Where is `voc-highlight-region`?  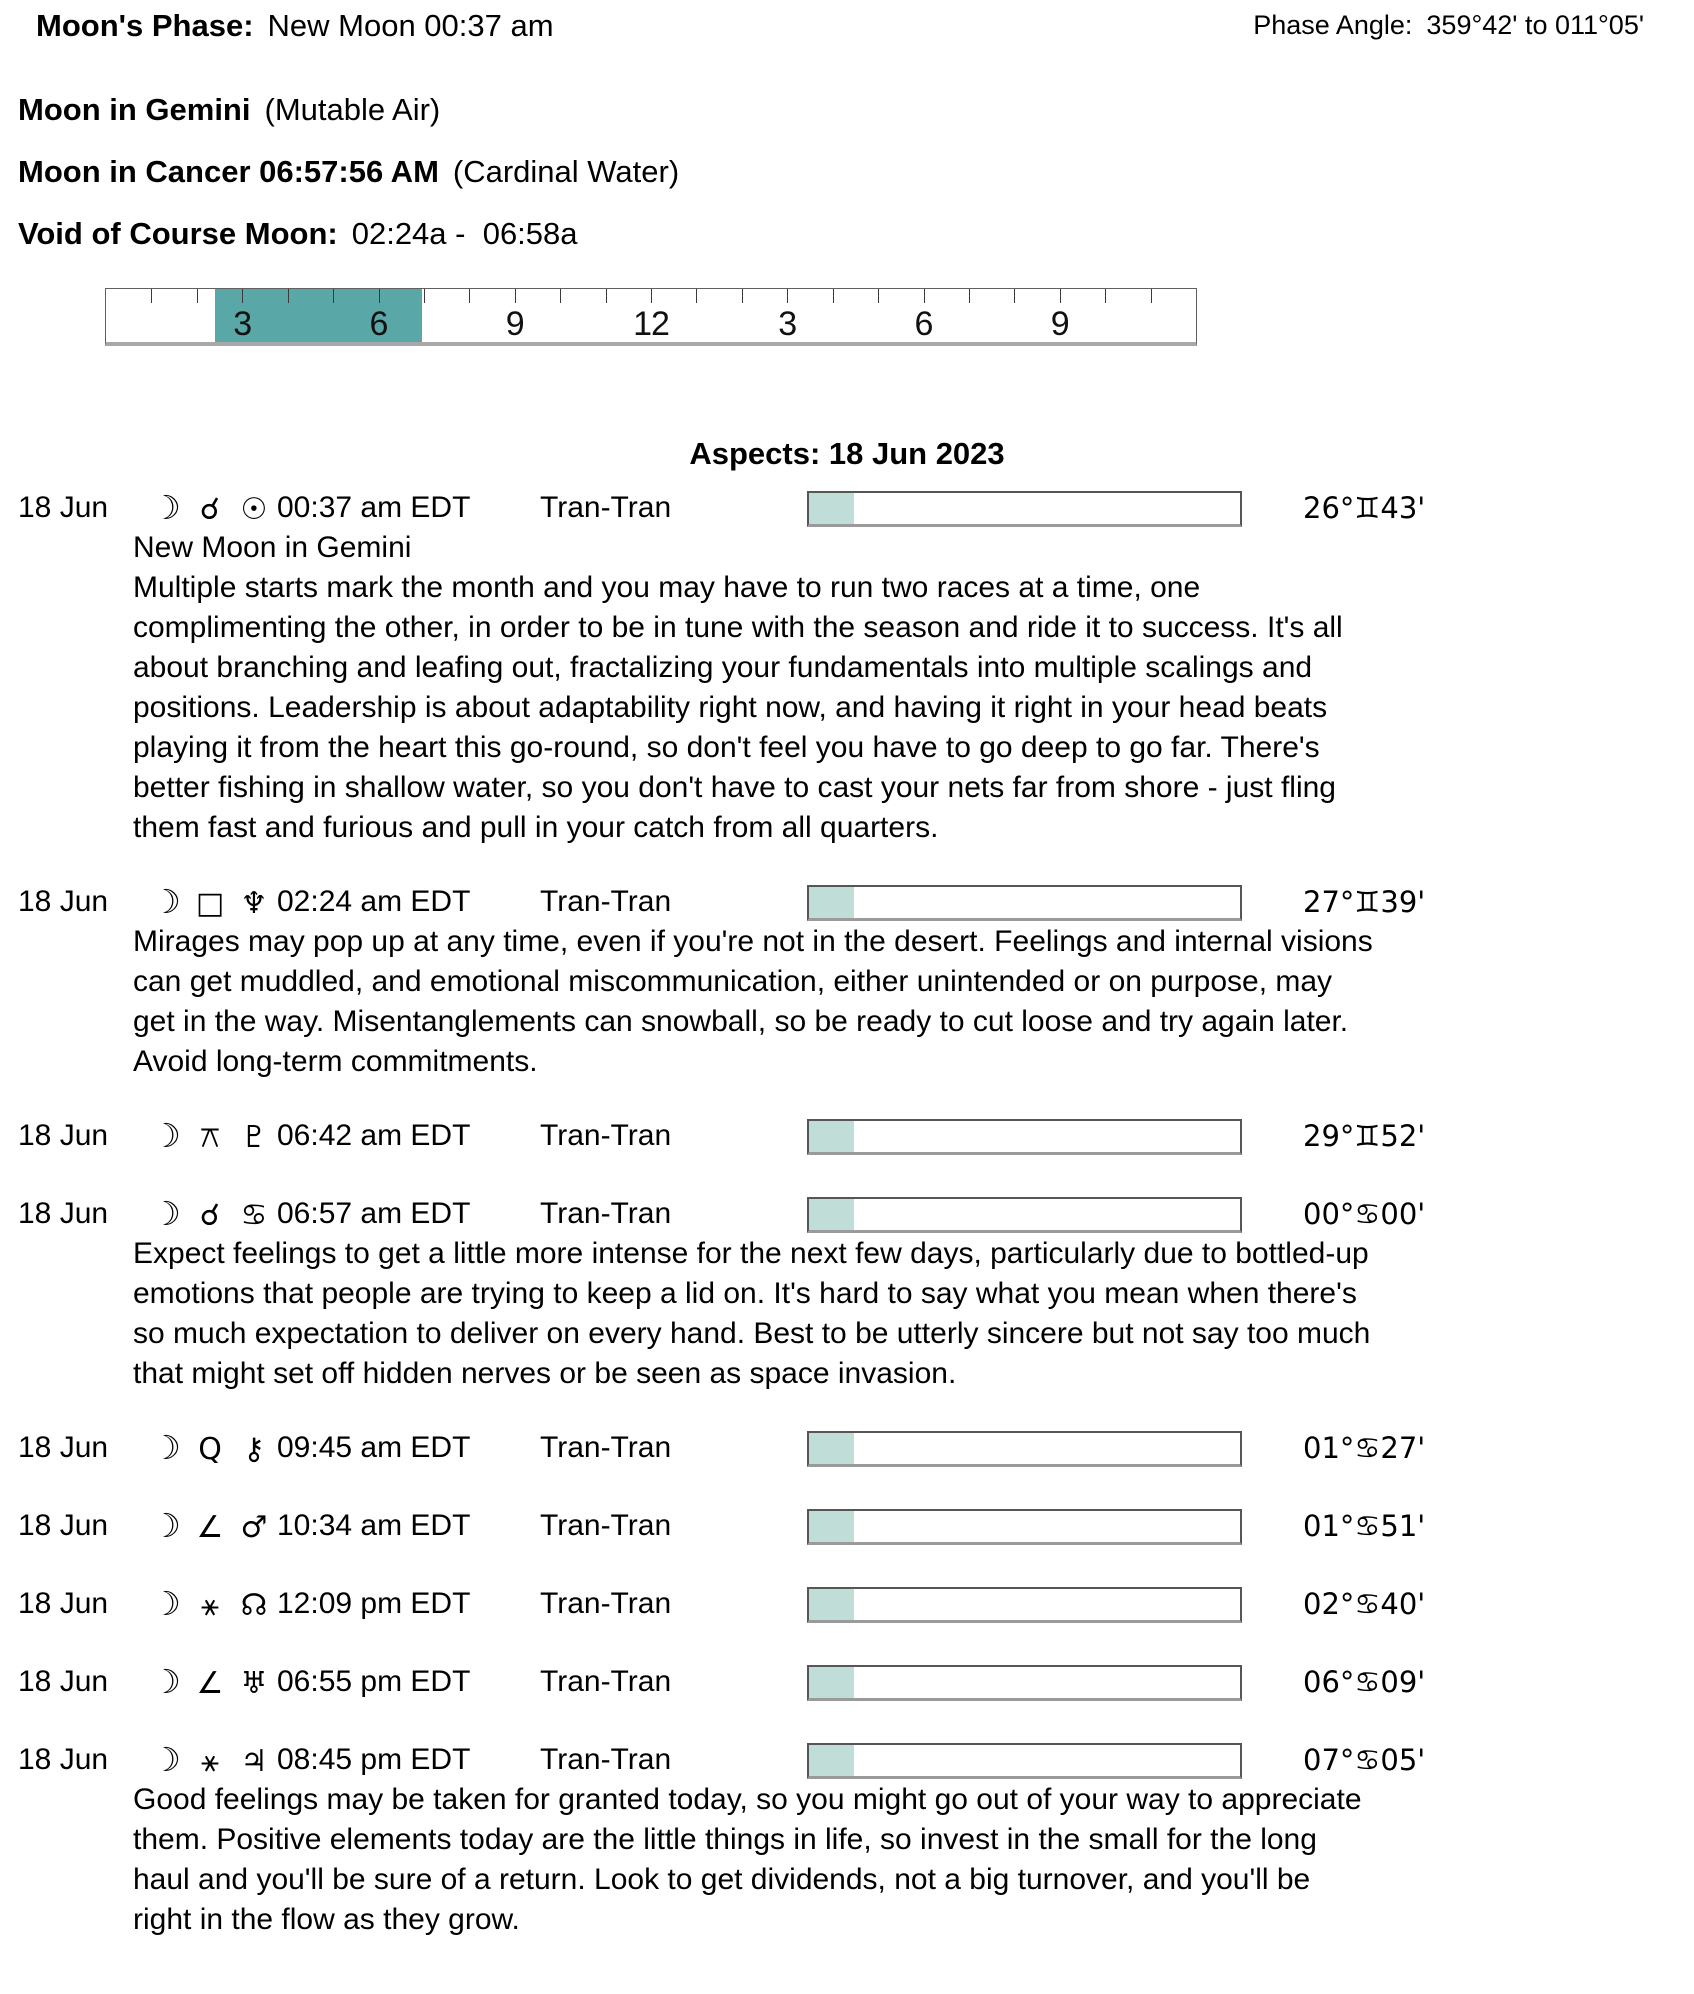 voc-highlight-region is located at coordinates (319, 315).